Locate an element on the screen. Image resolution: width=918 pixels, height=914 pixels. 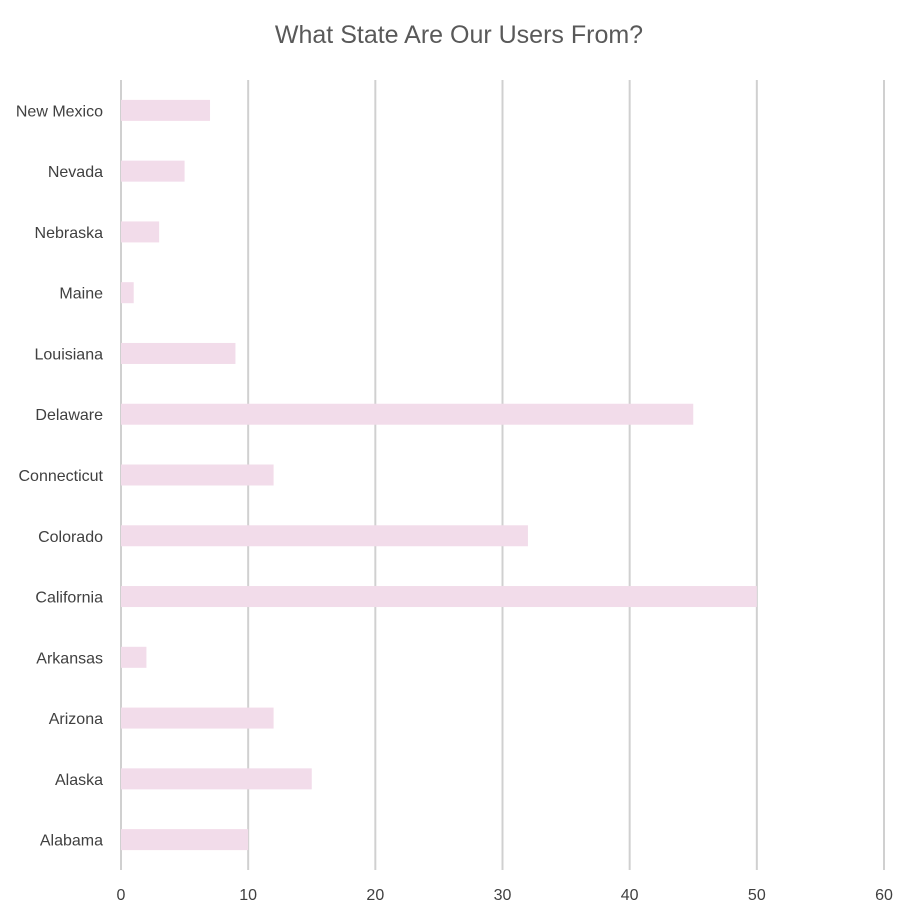
bar-nevada is located at coordinates (153, 171).